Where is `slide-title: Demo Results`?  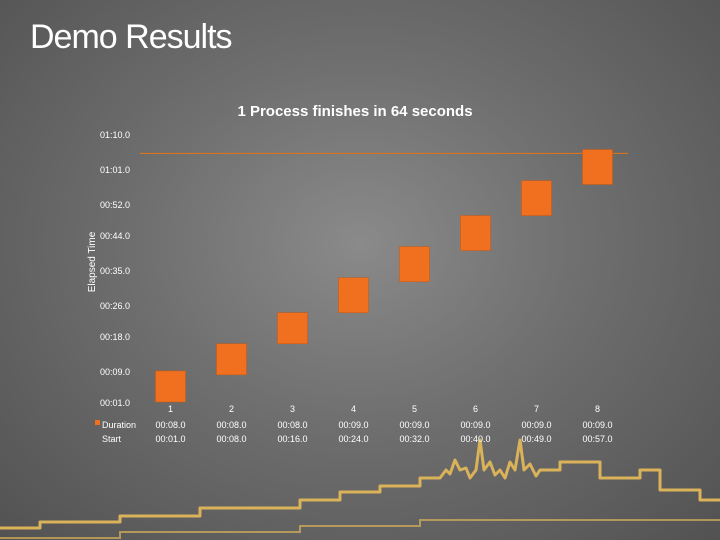 slide-title: Demo Results is located at coordinates (131, 37).